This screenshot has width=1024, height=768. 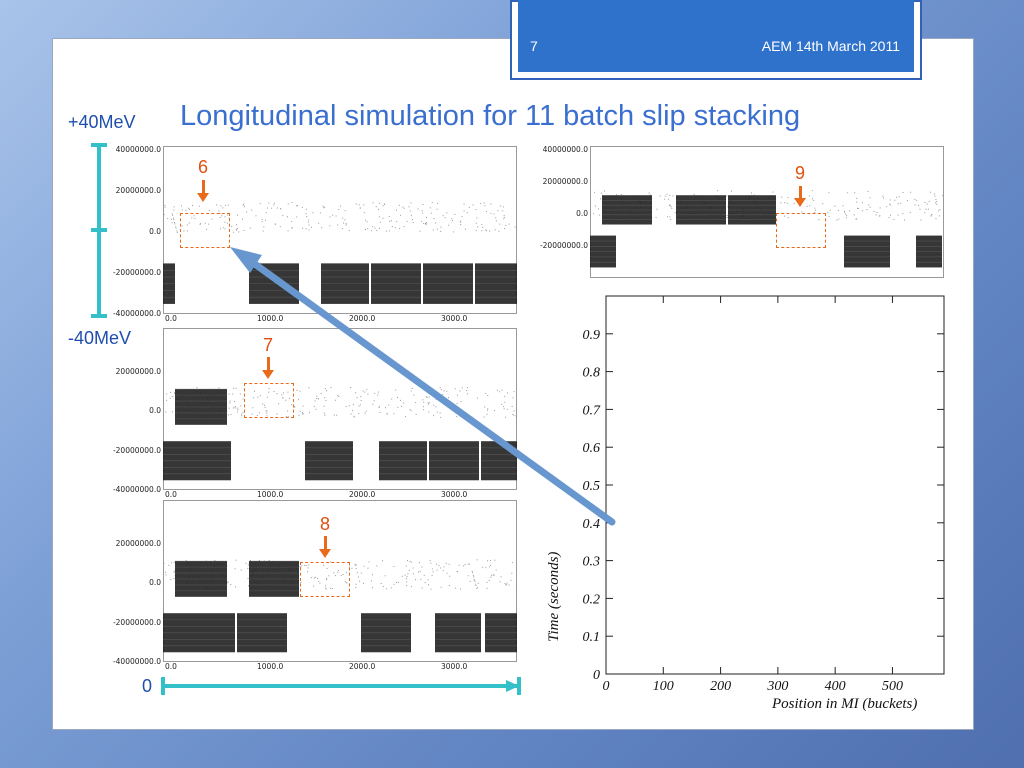 What do you see at coordinates (835, 686) in the screenshot?
I see `chart-x-tick-label: 400` at bounding box center [835, 686].